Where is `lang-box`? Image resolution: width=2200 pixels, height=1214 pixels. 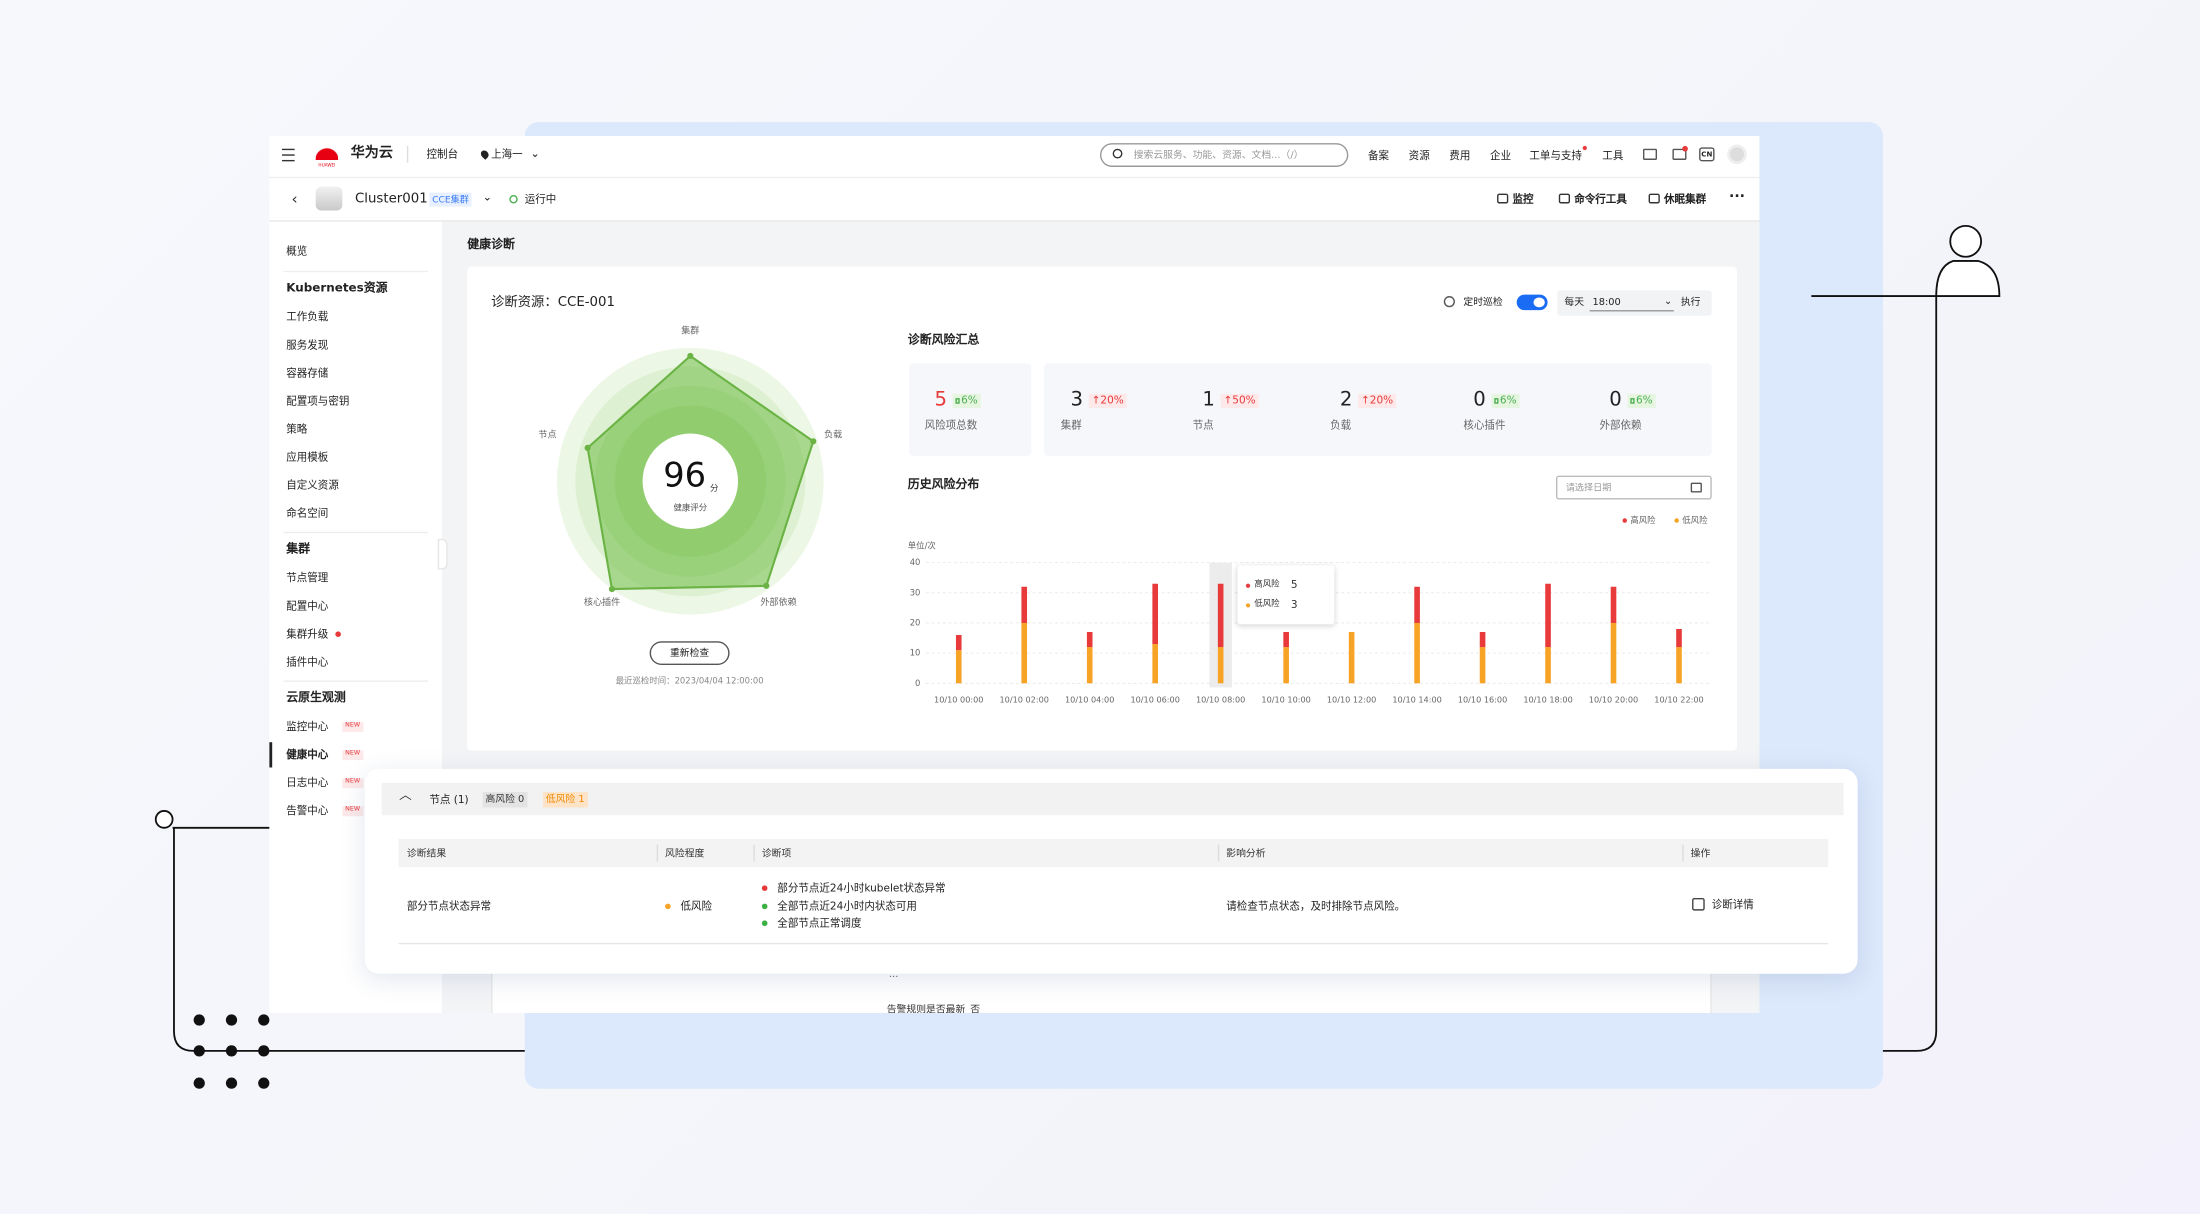 lang-box is located at coordinates (1707, 154).